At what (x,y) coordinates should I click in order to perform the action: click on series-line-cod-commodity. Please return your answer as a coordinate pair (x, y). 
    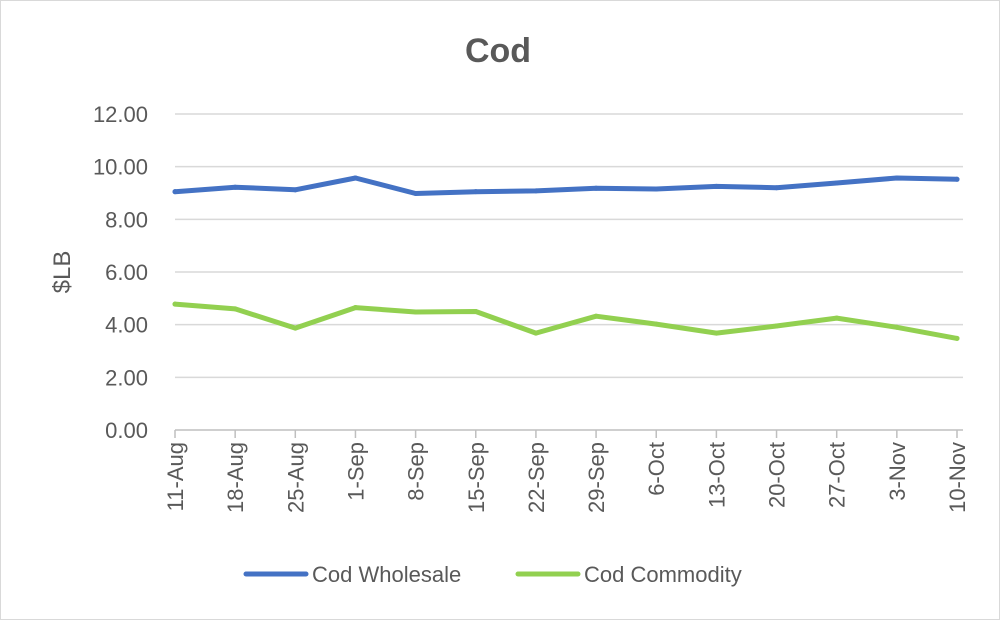
    Looking at the image, I should click on (566, 321).